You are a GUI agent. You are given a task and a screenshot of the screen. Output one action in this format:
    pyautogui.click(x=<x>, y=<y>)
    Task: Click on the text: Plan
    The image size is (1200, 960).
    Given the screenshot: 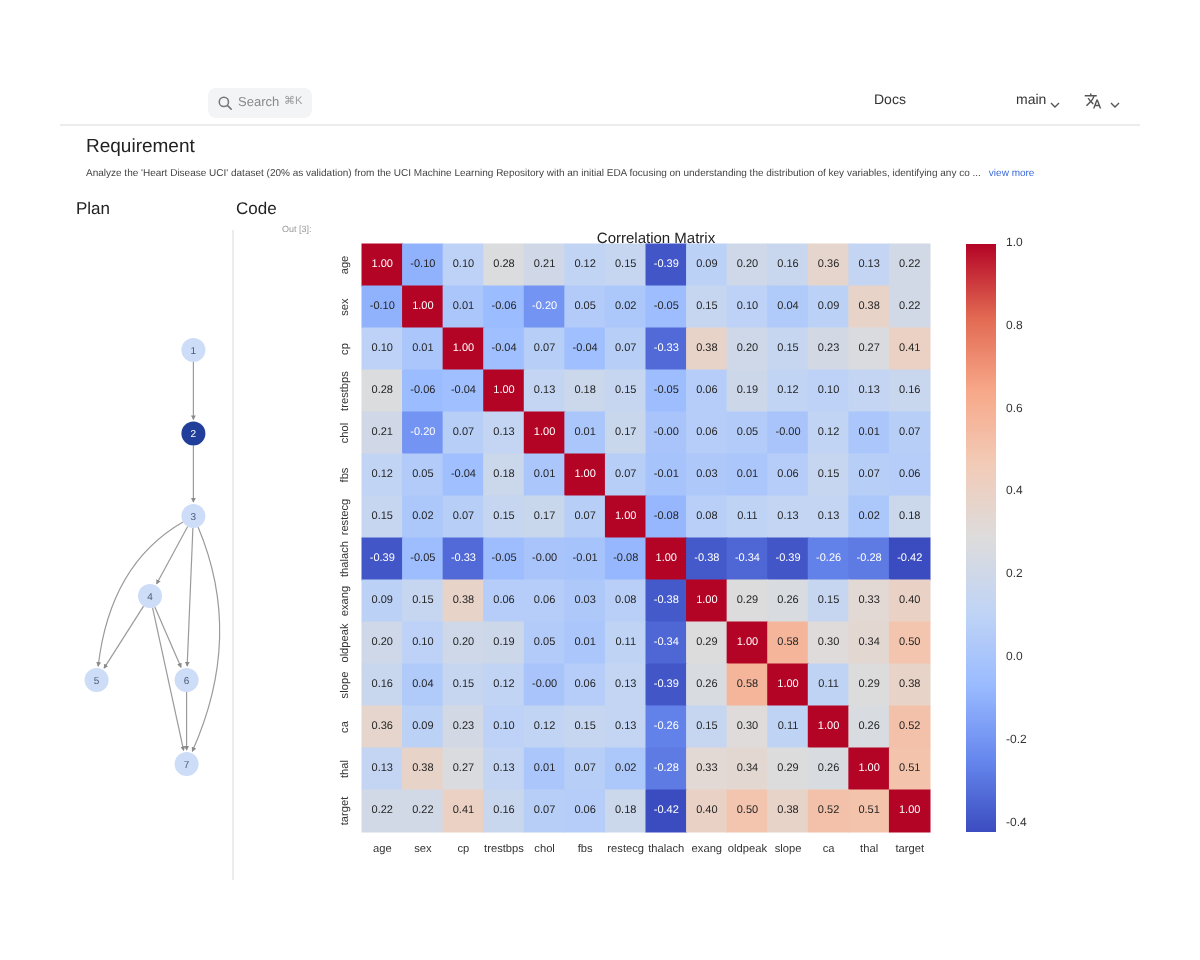 What is the action you would take?
    pyautogui.click(x=93, y=208)
    